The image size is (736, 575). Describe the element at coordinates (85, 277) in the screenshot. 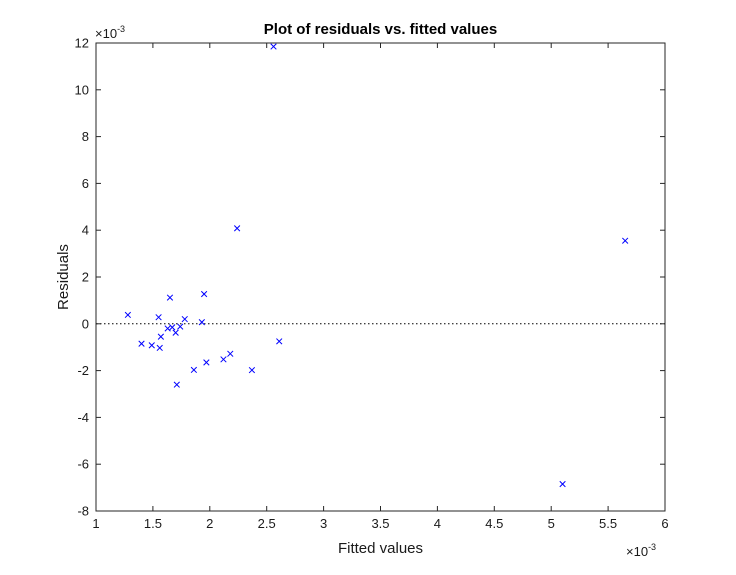

I see `y-tick-label: 2` at that location.